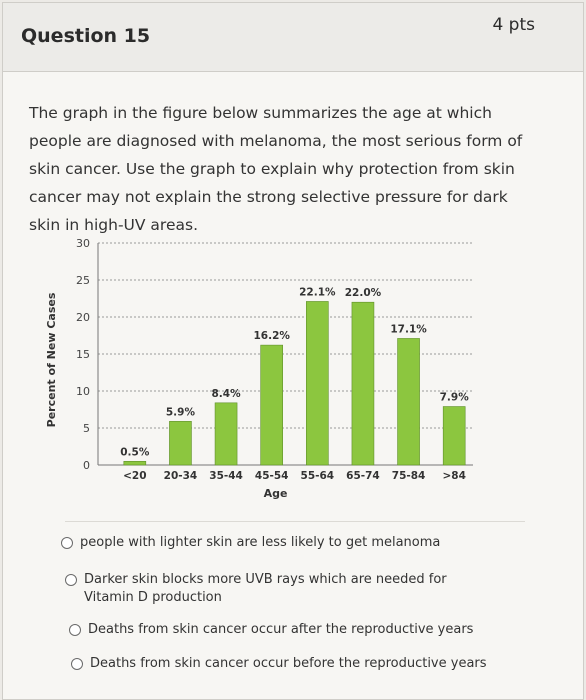 This screenshot has height=700, width=586. Describe the element at coordinates (181, 476) in the screenshot. I see `x-tick-label: 20-34` at that location.